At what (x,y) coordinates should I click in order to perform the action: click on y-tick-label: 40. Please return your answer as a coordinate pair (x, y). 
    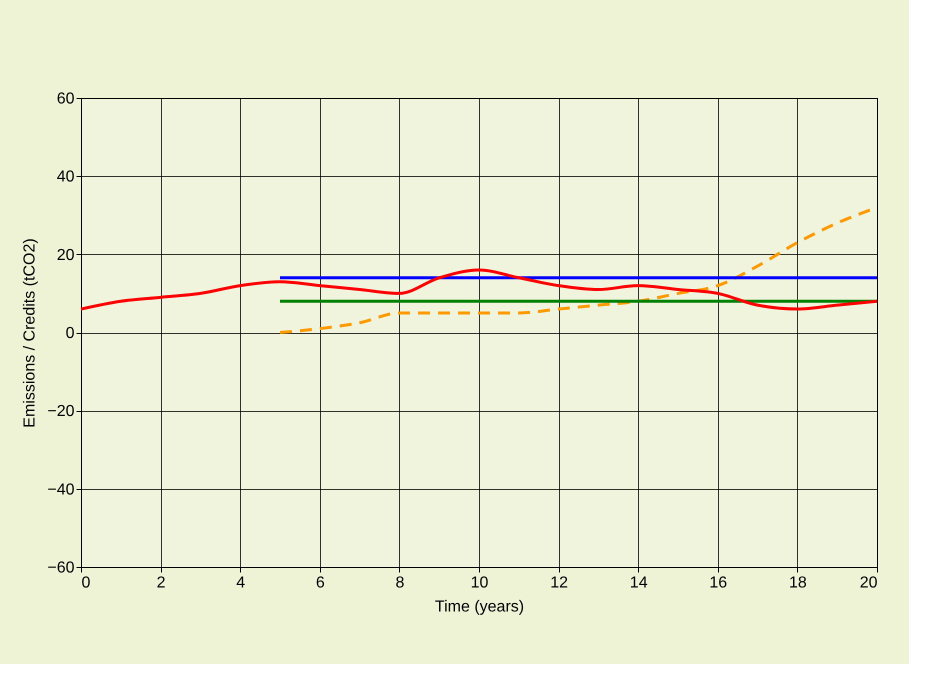
    Looking at the image, I should click on (65, 177).